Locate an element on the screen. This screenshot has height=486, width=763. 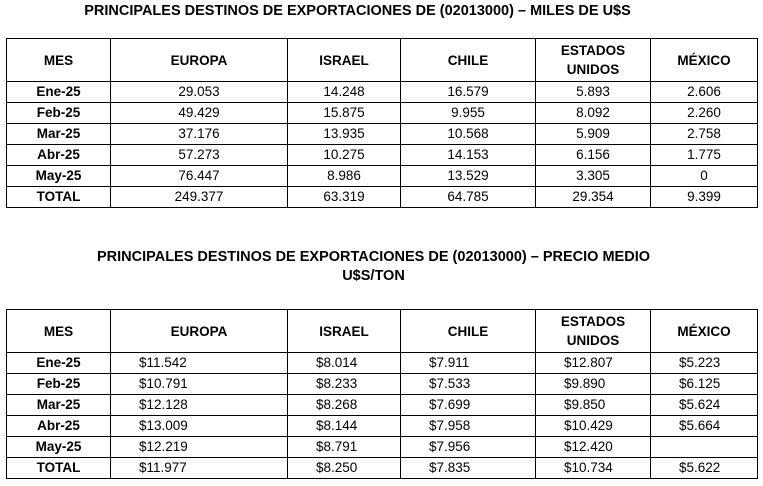
value-cell: 9.955 is located at coordinates (468, 113).